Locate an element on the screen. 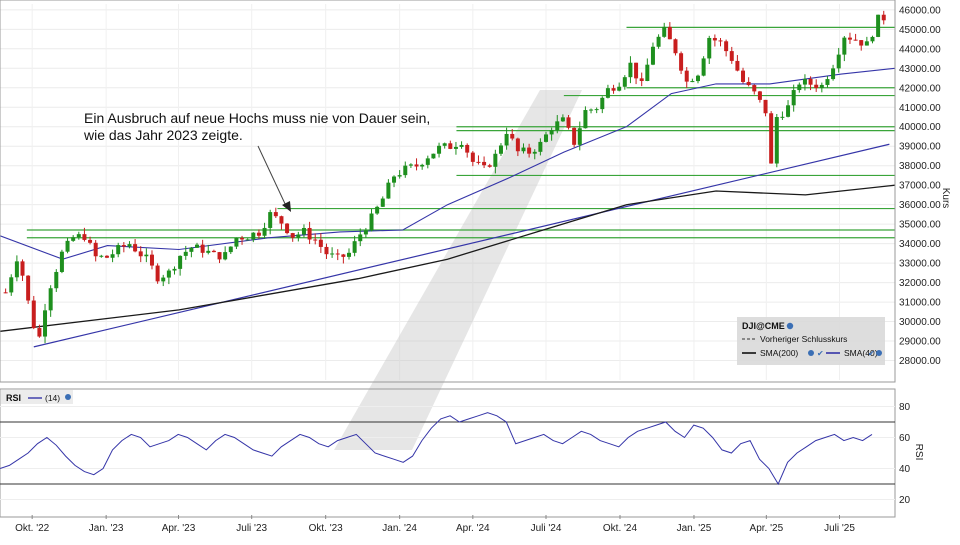  sma40-settings-icon is located at coordinates (879, 353).